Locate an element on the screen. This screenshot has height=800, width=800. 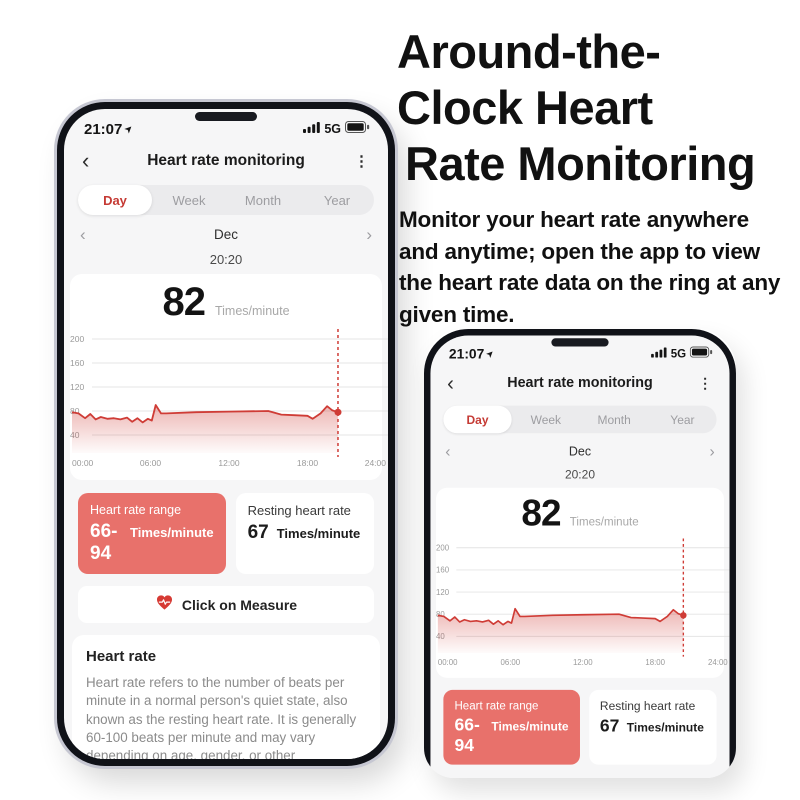
heart-ecg-icon is located at coordinates (164, 605).